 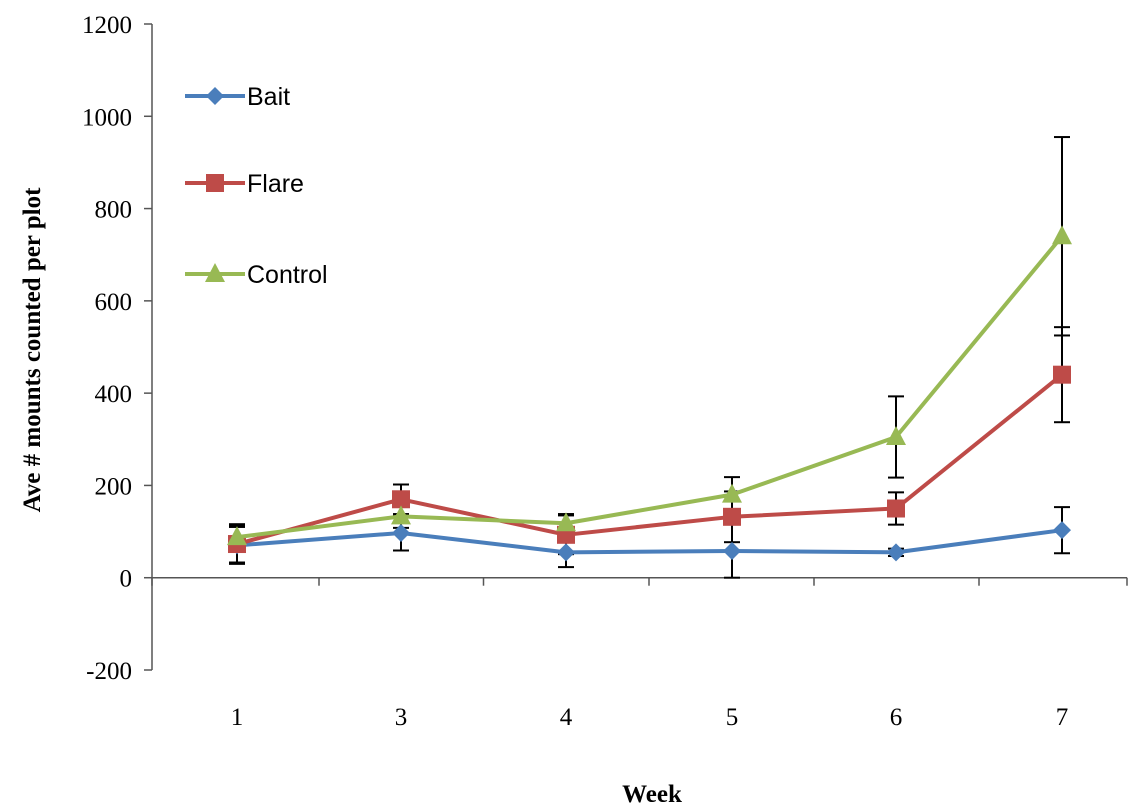 What do you see at coordinates (109, 671) in the screenshot?
I see `y-tick-label: -200` at bounding box center [109, 671].